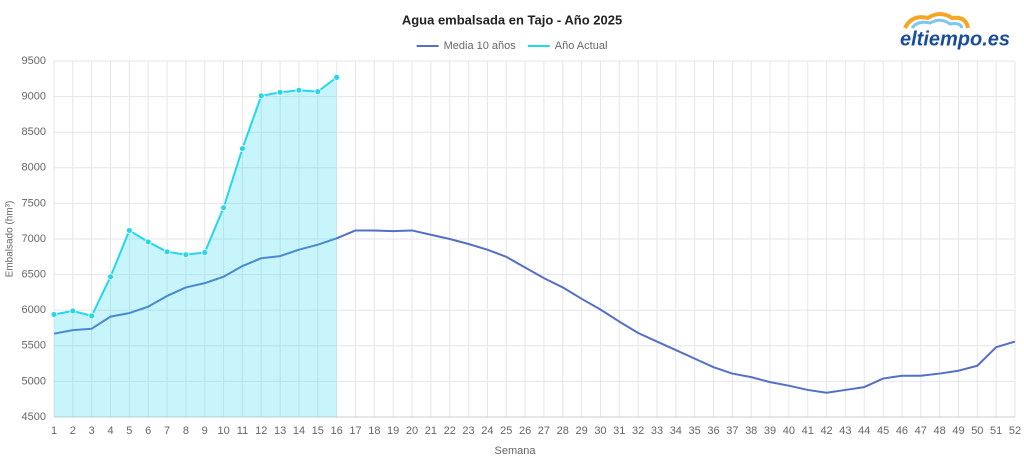 The width and height of the screenshot is (1024, 461). I want to click on y-tick-label: 9500, so click(34, 61).